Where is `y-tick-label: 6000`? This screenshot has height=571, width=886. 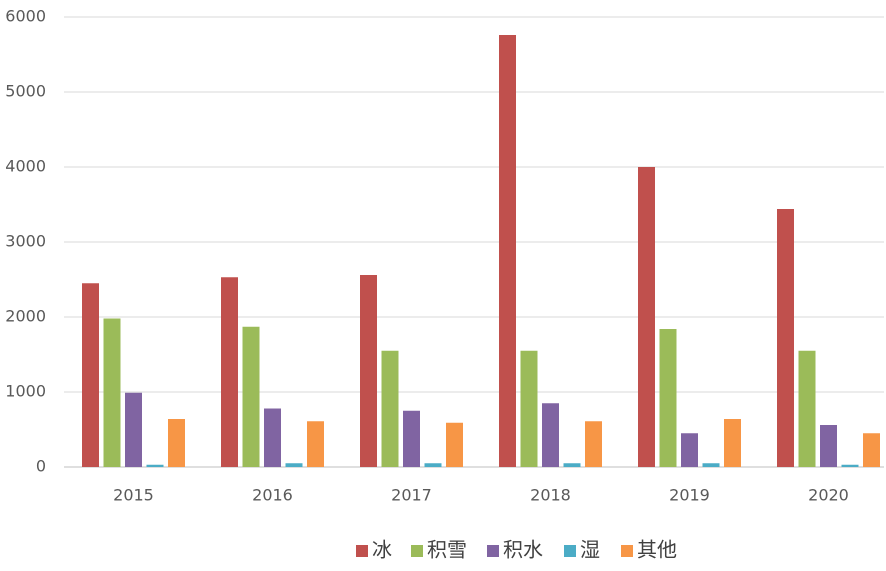
y-tick-label: 6000 is located at coordinates (25, 16).